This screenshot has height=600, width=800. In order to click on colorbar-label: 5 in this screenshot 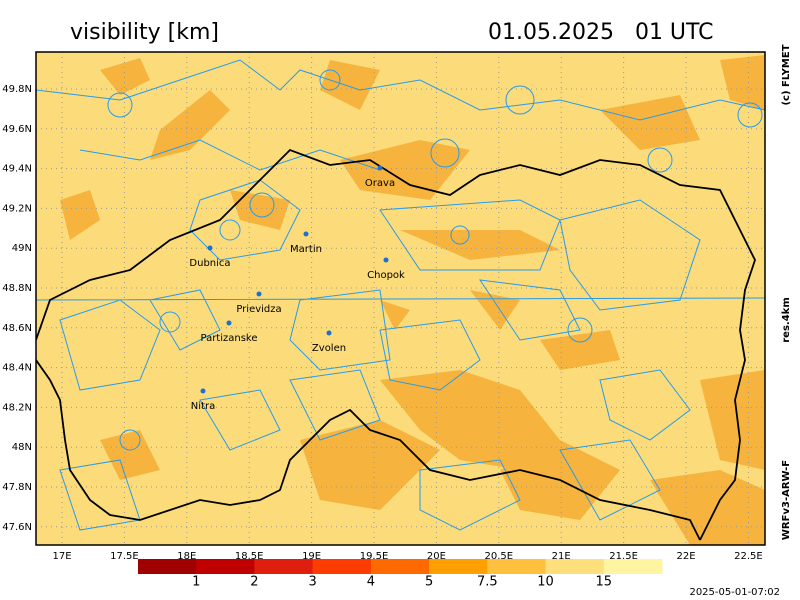, I will do `click(429, 582)`.